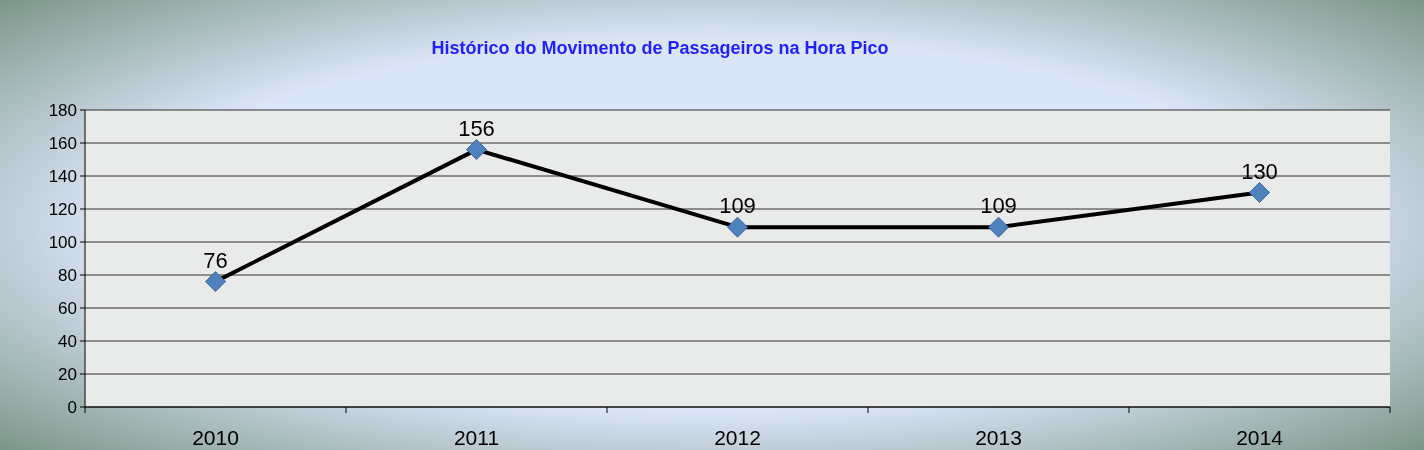 Image resolution: width=1424 pixels, height=450 pixels. Describe the element at coordinates (1259, 171) in the screenshot. I see `data-label: 130` at that location.